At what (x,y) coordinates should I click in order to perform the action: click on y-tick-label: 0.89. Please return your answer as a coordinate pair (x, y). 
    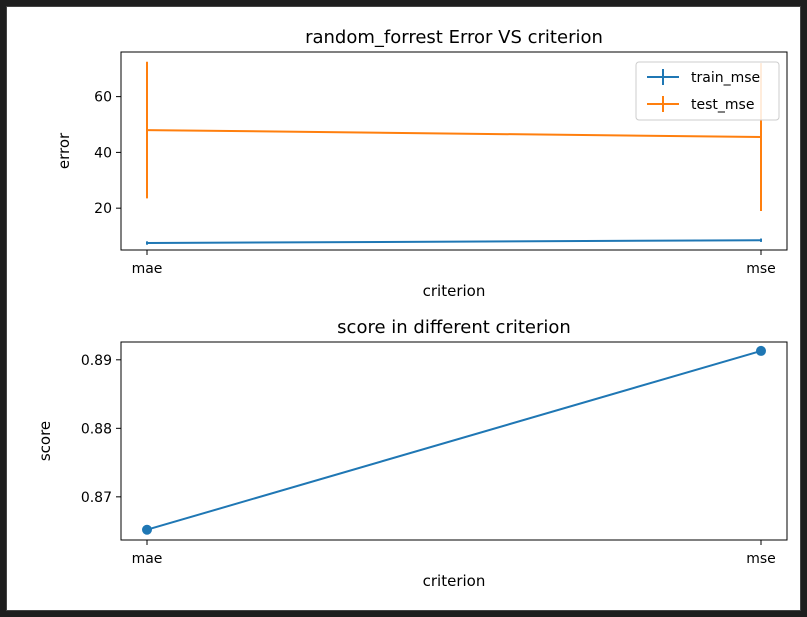
    Looking at the image, I should click on (96, 361).